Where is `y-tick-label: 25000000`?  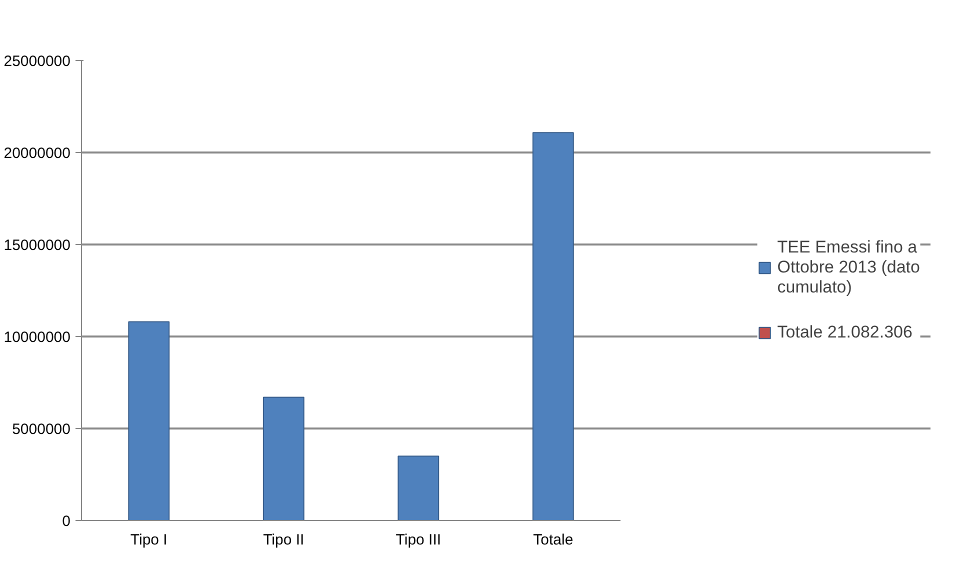 y-tick-label: 25000000 is located at coordinates (37, 61).